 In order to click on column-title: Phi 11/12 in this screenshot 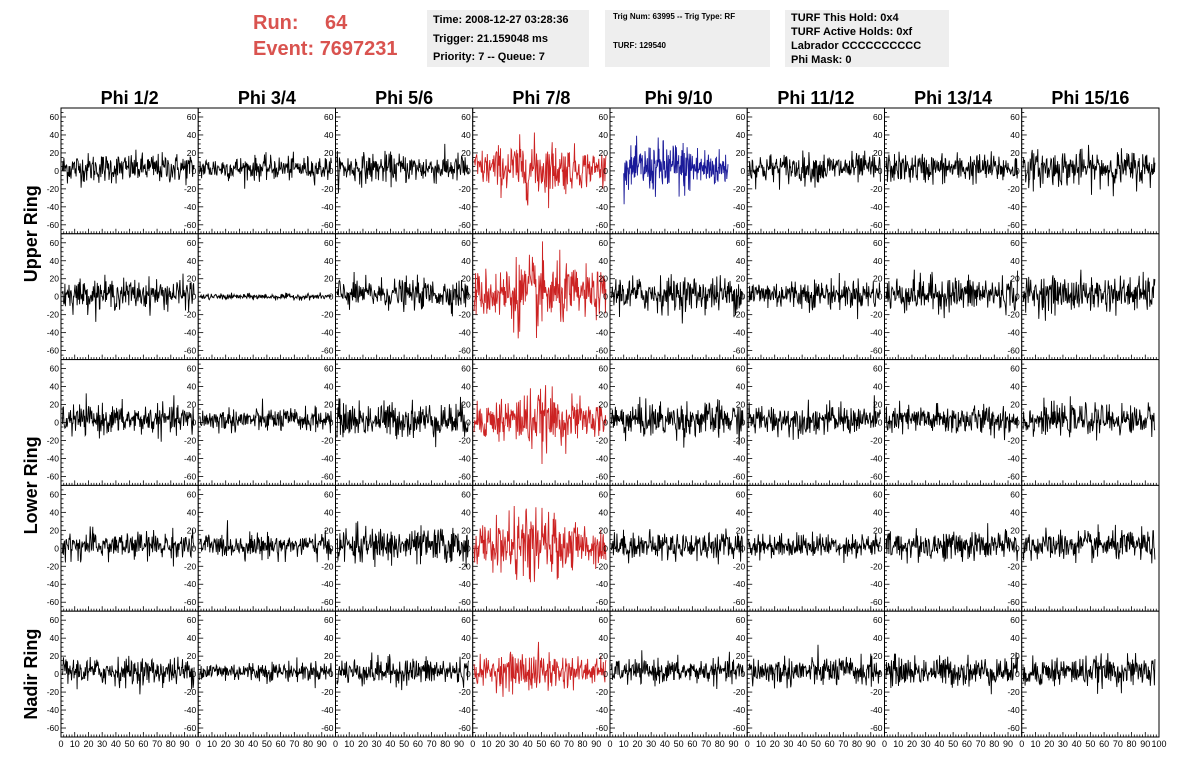, I will do `click(815, 98)`.